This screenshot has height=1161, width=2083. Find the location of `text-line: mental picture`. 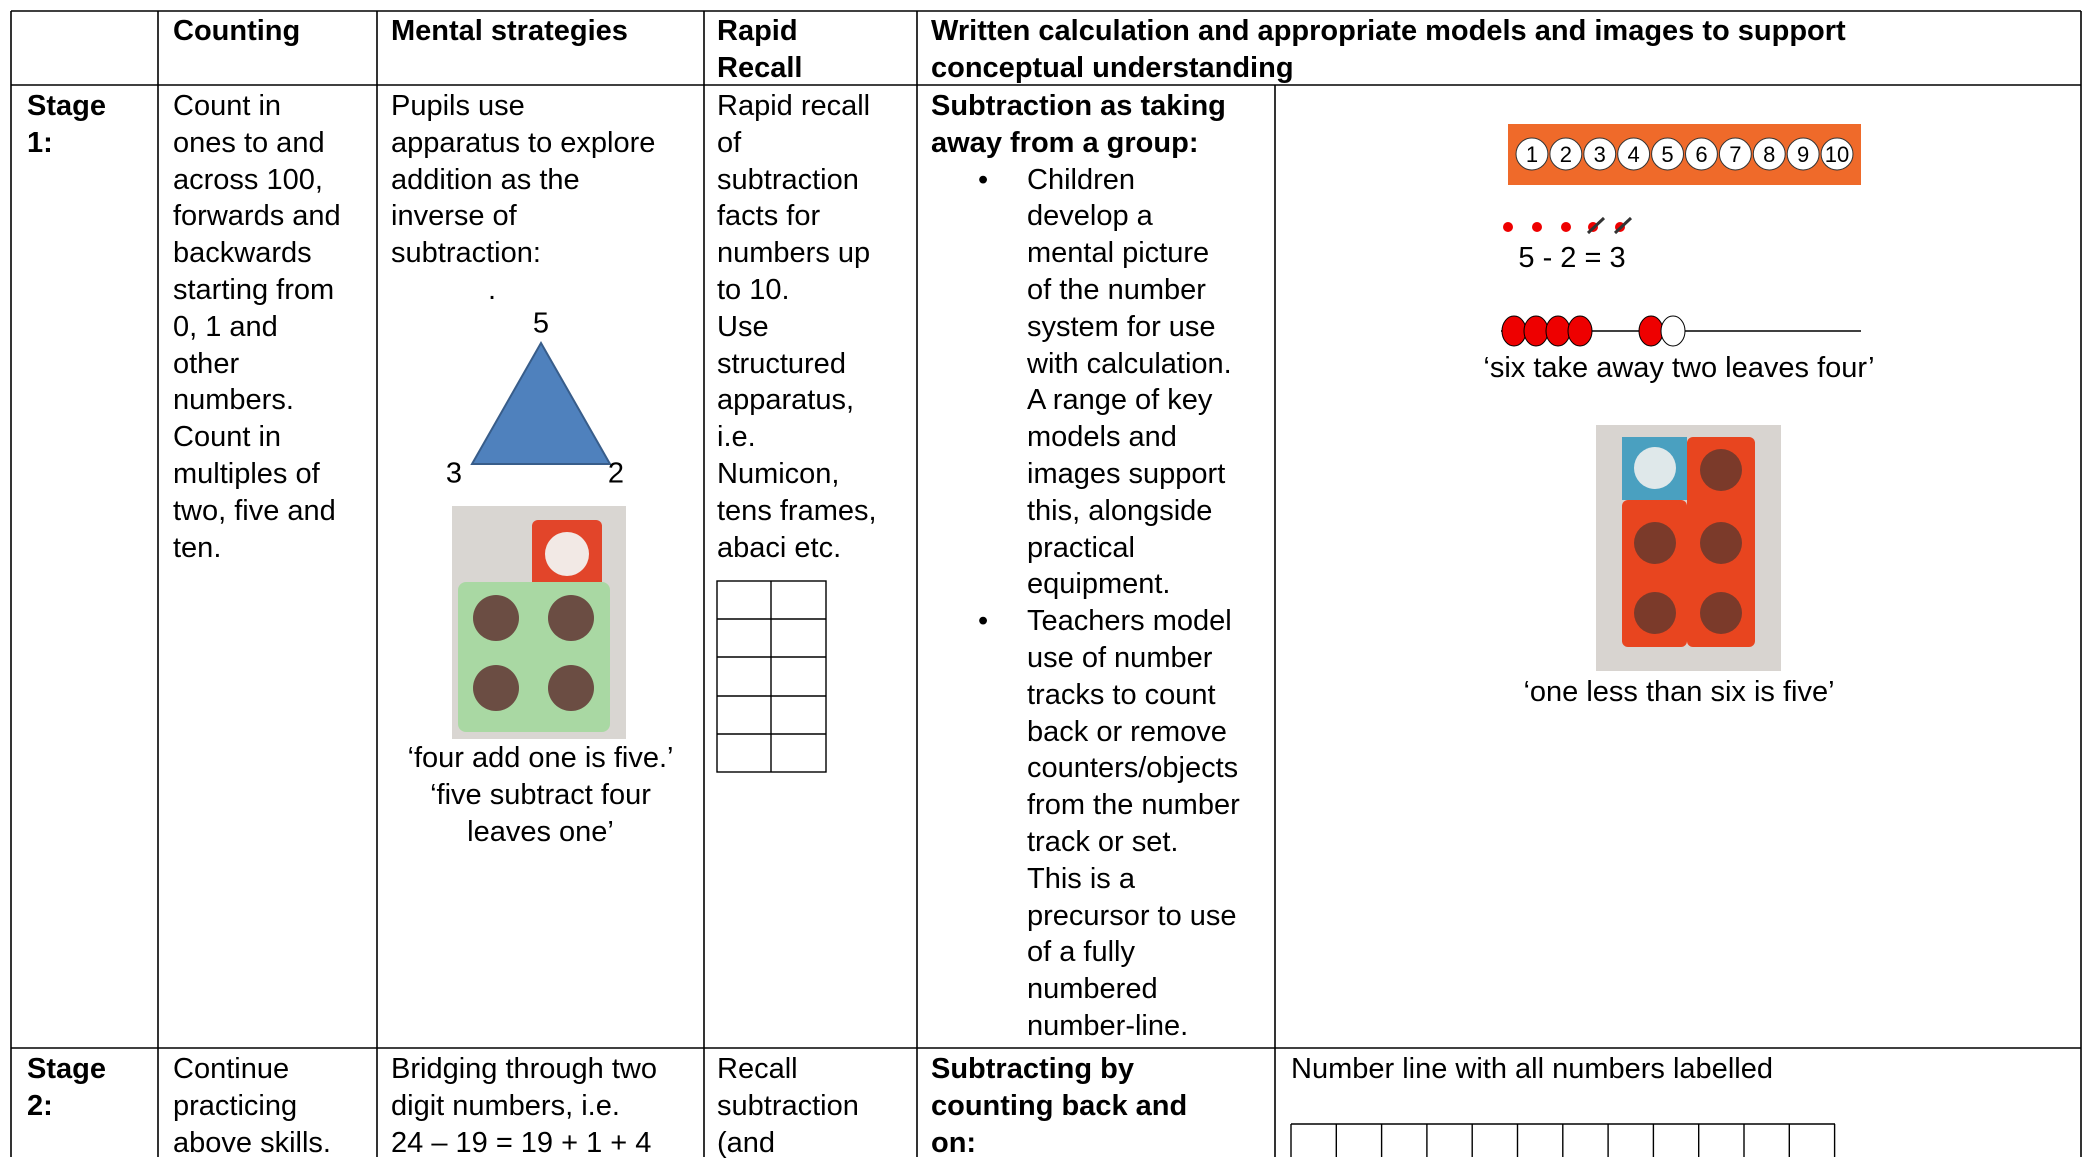

text-line: mental picture is located at coordinates (1118, 253).